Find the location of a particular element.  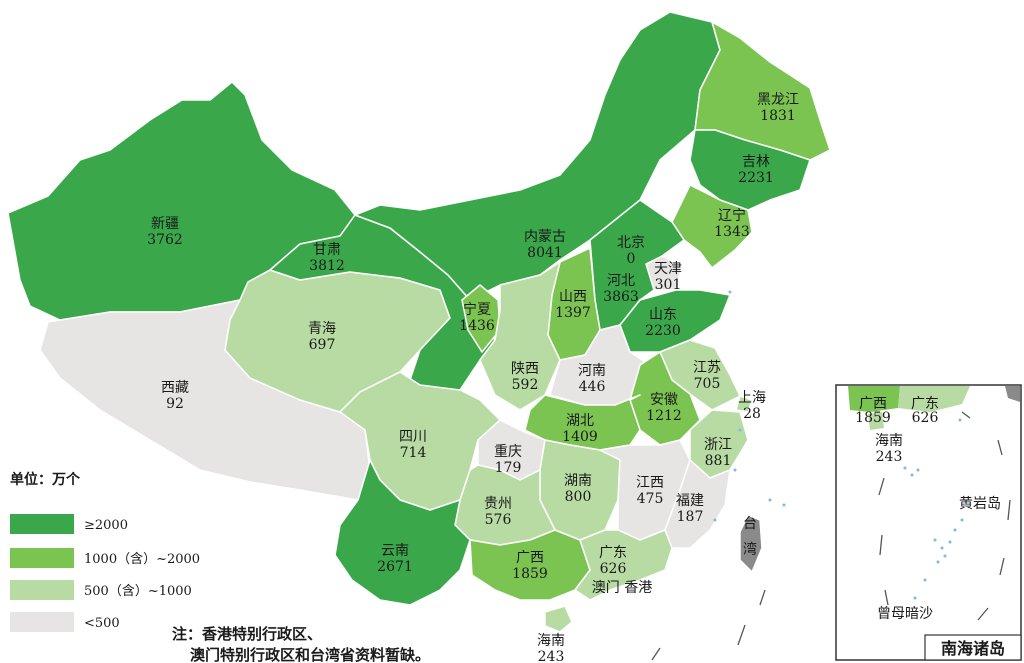

inset-guangdong is located at coordinates (934, 399).